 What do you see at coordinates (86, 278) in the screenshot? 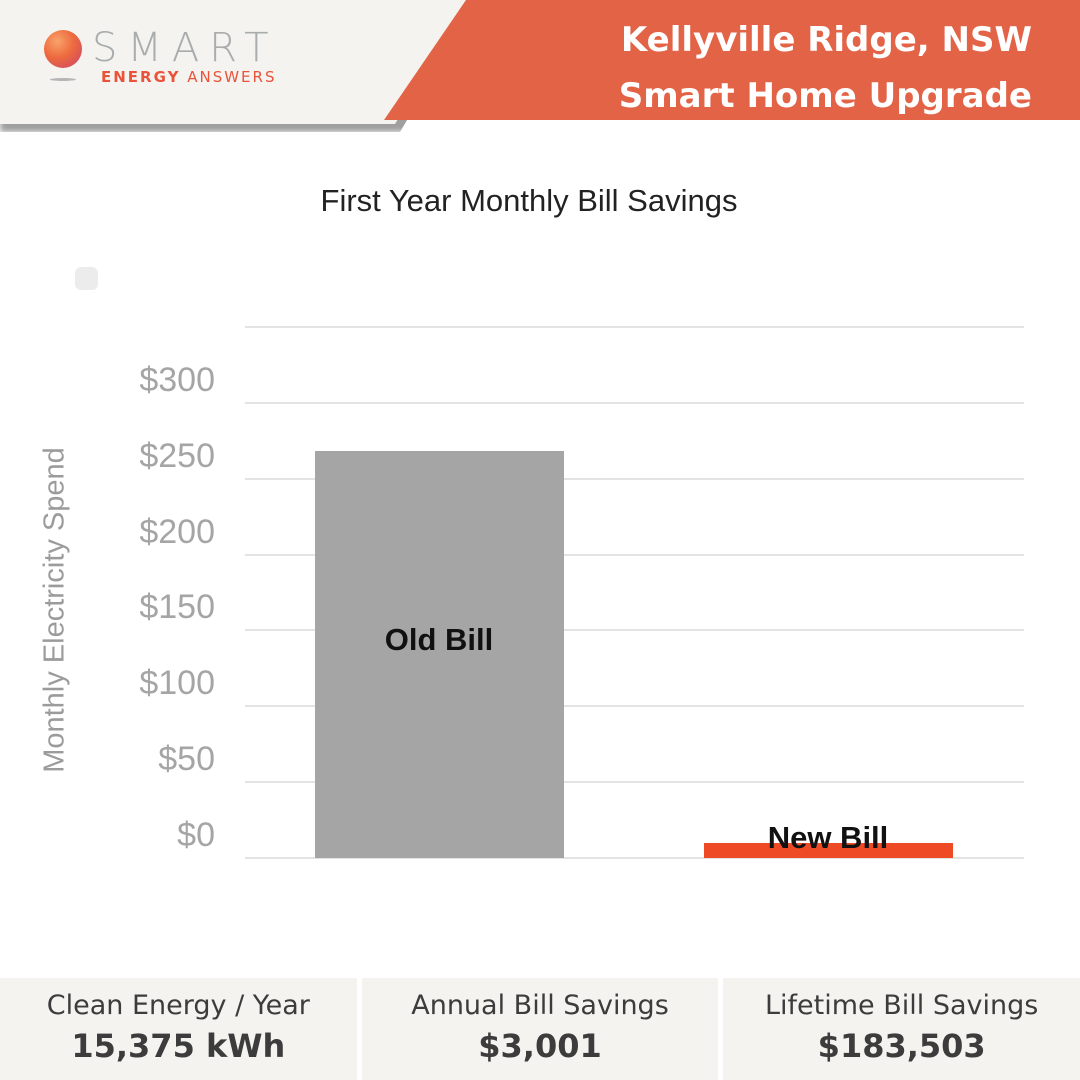
I see `legend-marker` at bounding box center [86, 278].